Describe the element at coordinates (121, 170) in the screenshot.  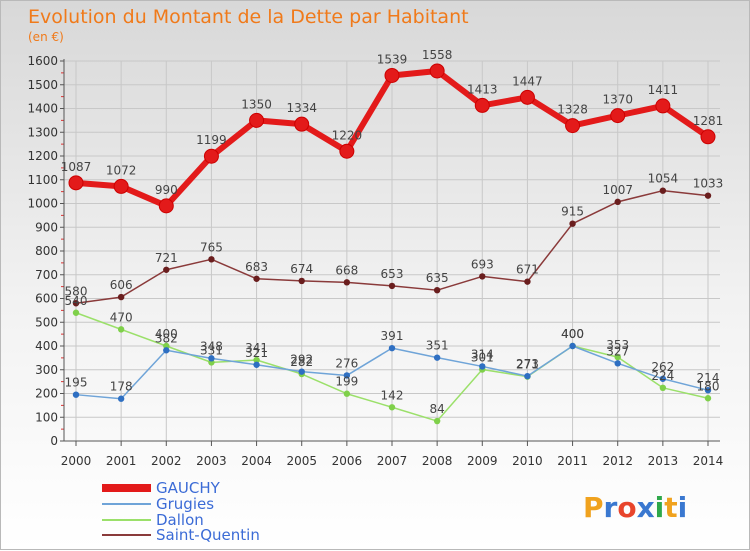
I see `data-label: 1072` at that location.